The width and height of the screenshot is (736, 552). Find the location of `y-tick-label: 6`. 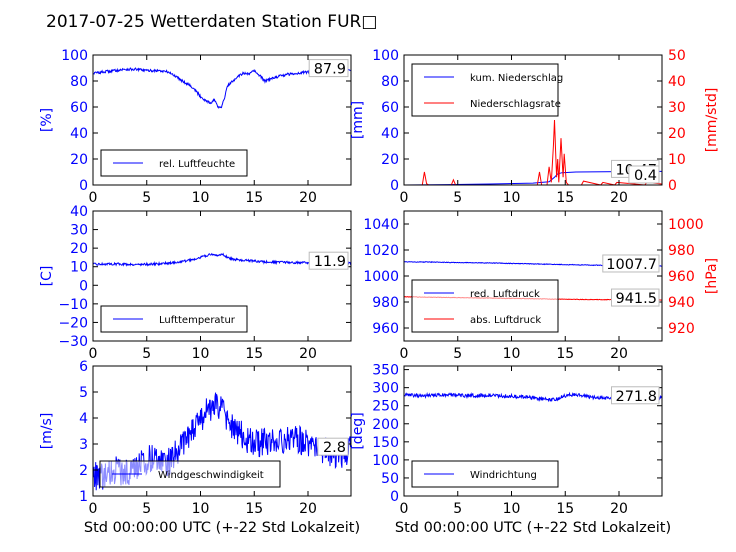

y-tick-label: 6 is located at coordinates (83, 367).